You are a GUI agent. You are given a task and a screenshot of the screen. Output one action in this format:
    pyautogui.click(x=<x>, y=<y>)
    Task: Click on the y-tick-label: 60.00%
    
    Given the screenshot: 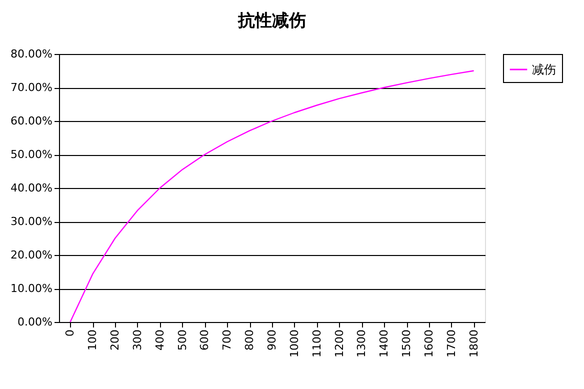 What is the action you would take?
    pyautogui.click(x=31, y=121)
    